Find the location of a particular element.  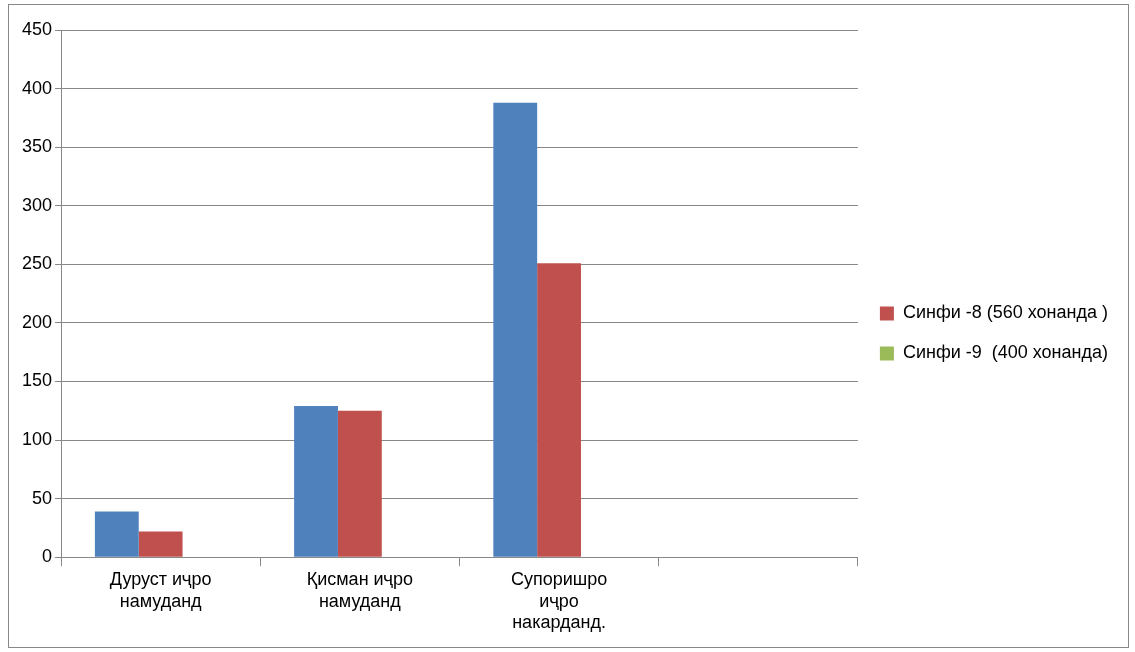

y-tick-label: 50 is located at coordinates (42, 497).